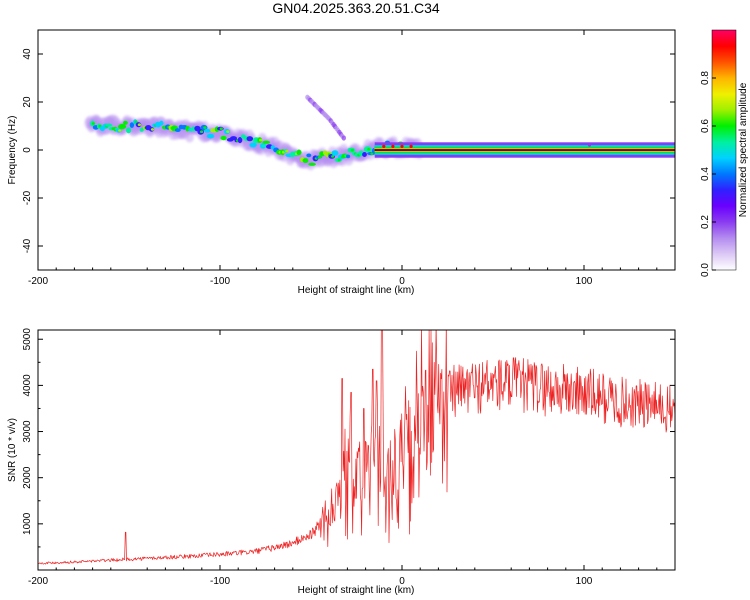  What do you see at coordinates (584, 581) in the screenshot?
I see `snr-xtick-label: 100` at bounding box center [584, 581].